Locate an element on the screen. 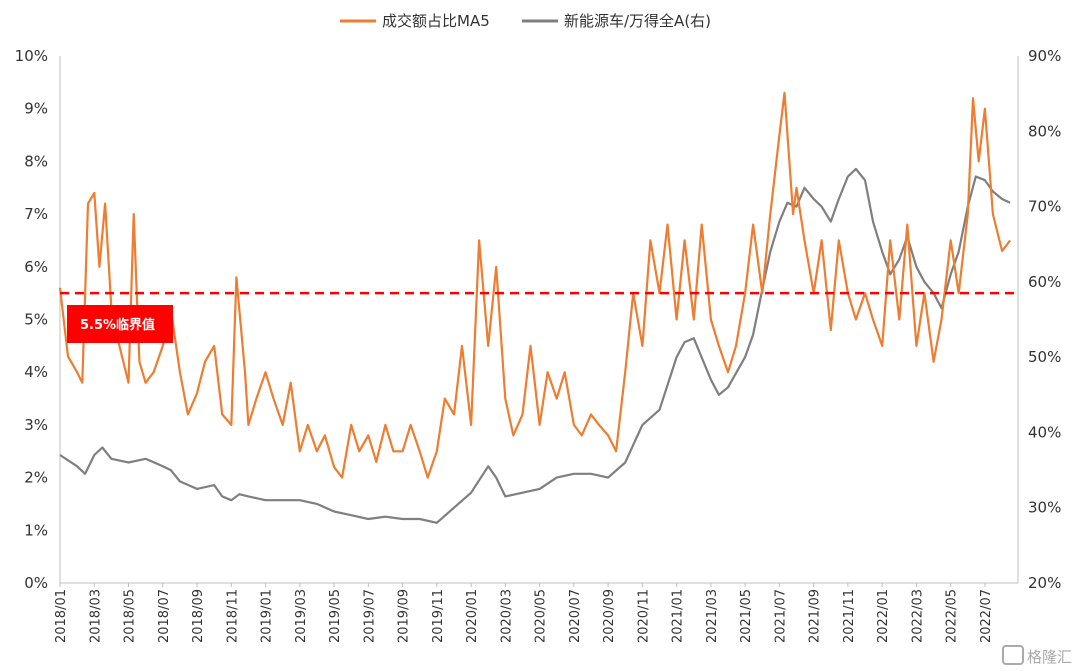  right-tick-label: 50% is located at coordinates (1044, 357).